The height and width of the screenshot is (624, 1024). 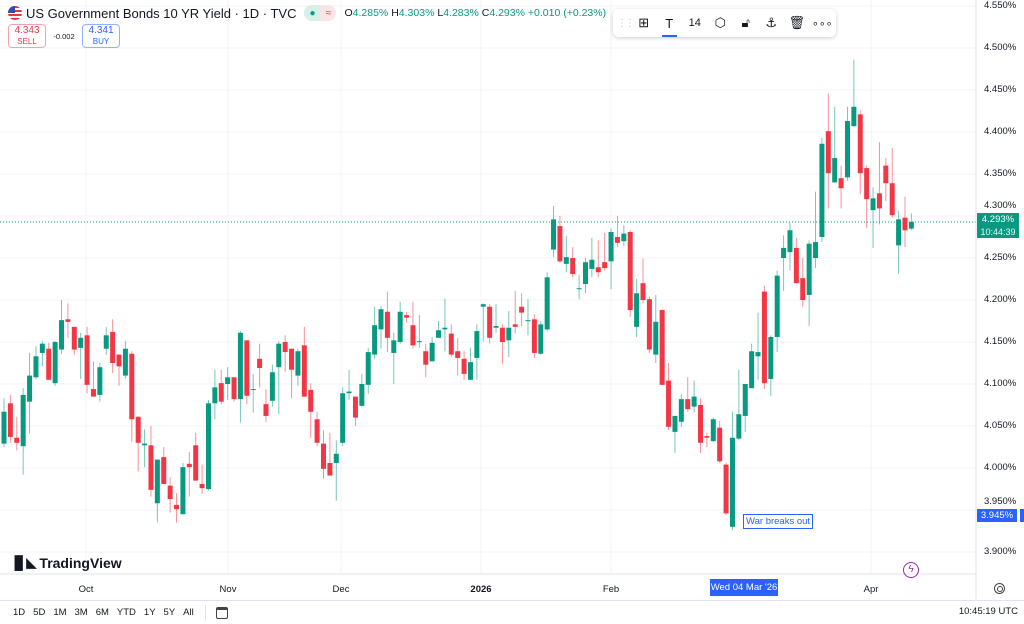 What do you see at coordinates (670, 26) in the screenshot?
I see `text-color-icon: T` at bounding box center [670, 26].